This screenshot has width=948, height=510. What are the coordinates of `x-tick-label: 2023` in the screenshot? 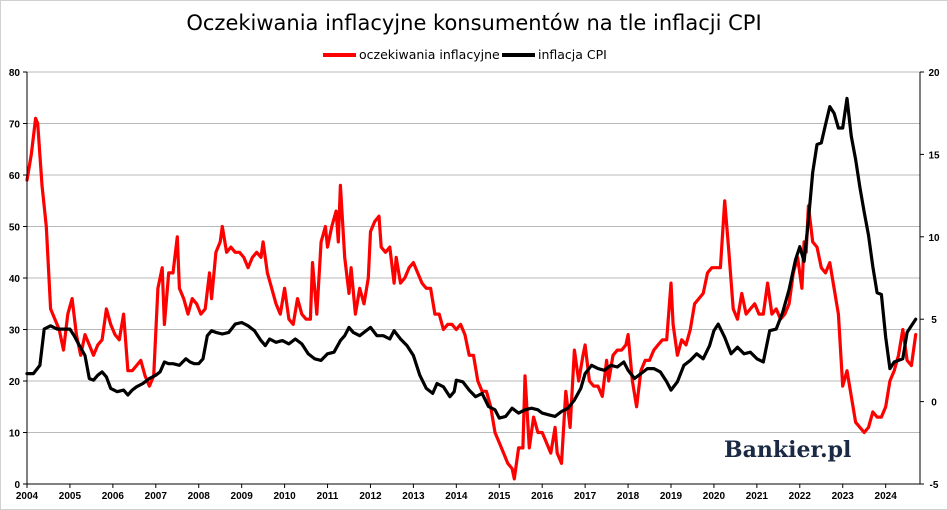 It's located at (843, 496).